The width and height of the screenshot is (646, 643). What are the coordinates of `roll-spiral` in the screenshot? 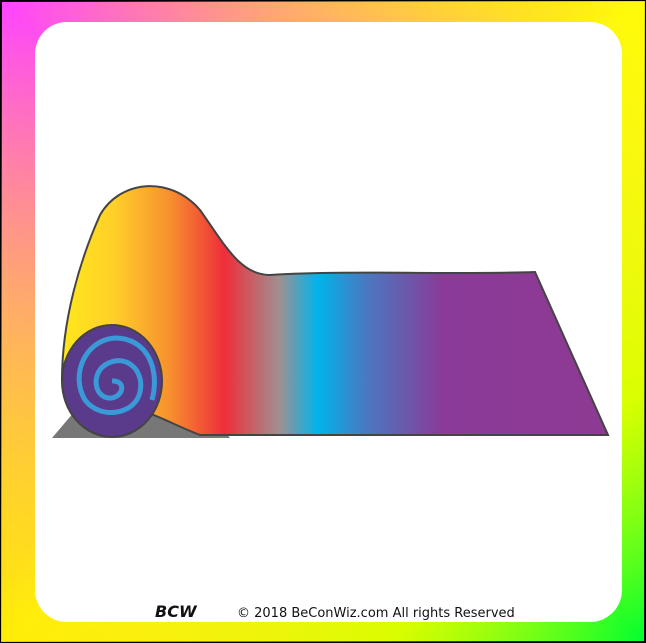 It's located at (116, 375).